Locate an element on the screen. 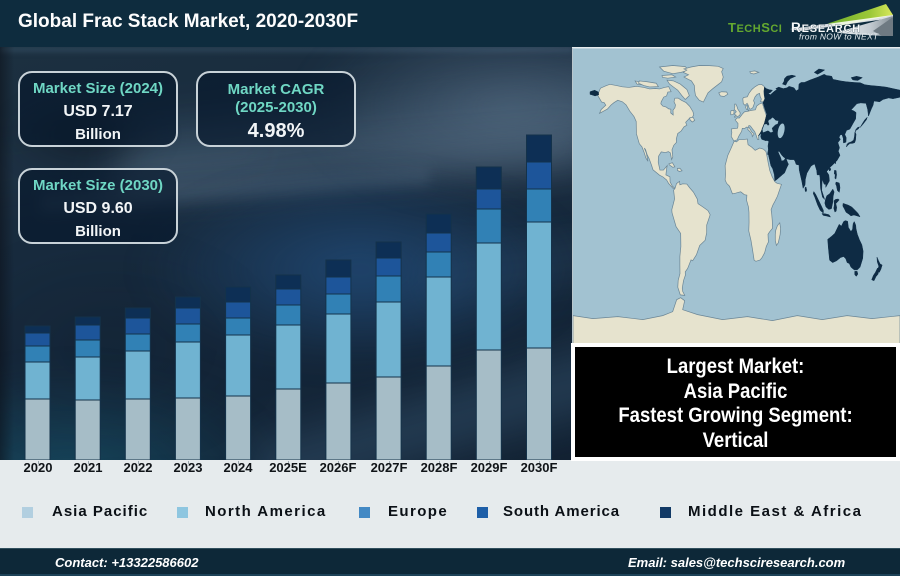 This screenshot has width=900, height=576. svg-text: TECHSCI is located at coordinates (755, 27).